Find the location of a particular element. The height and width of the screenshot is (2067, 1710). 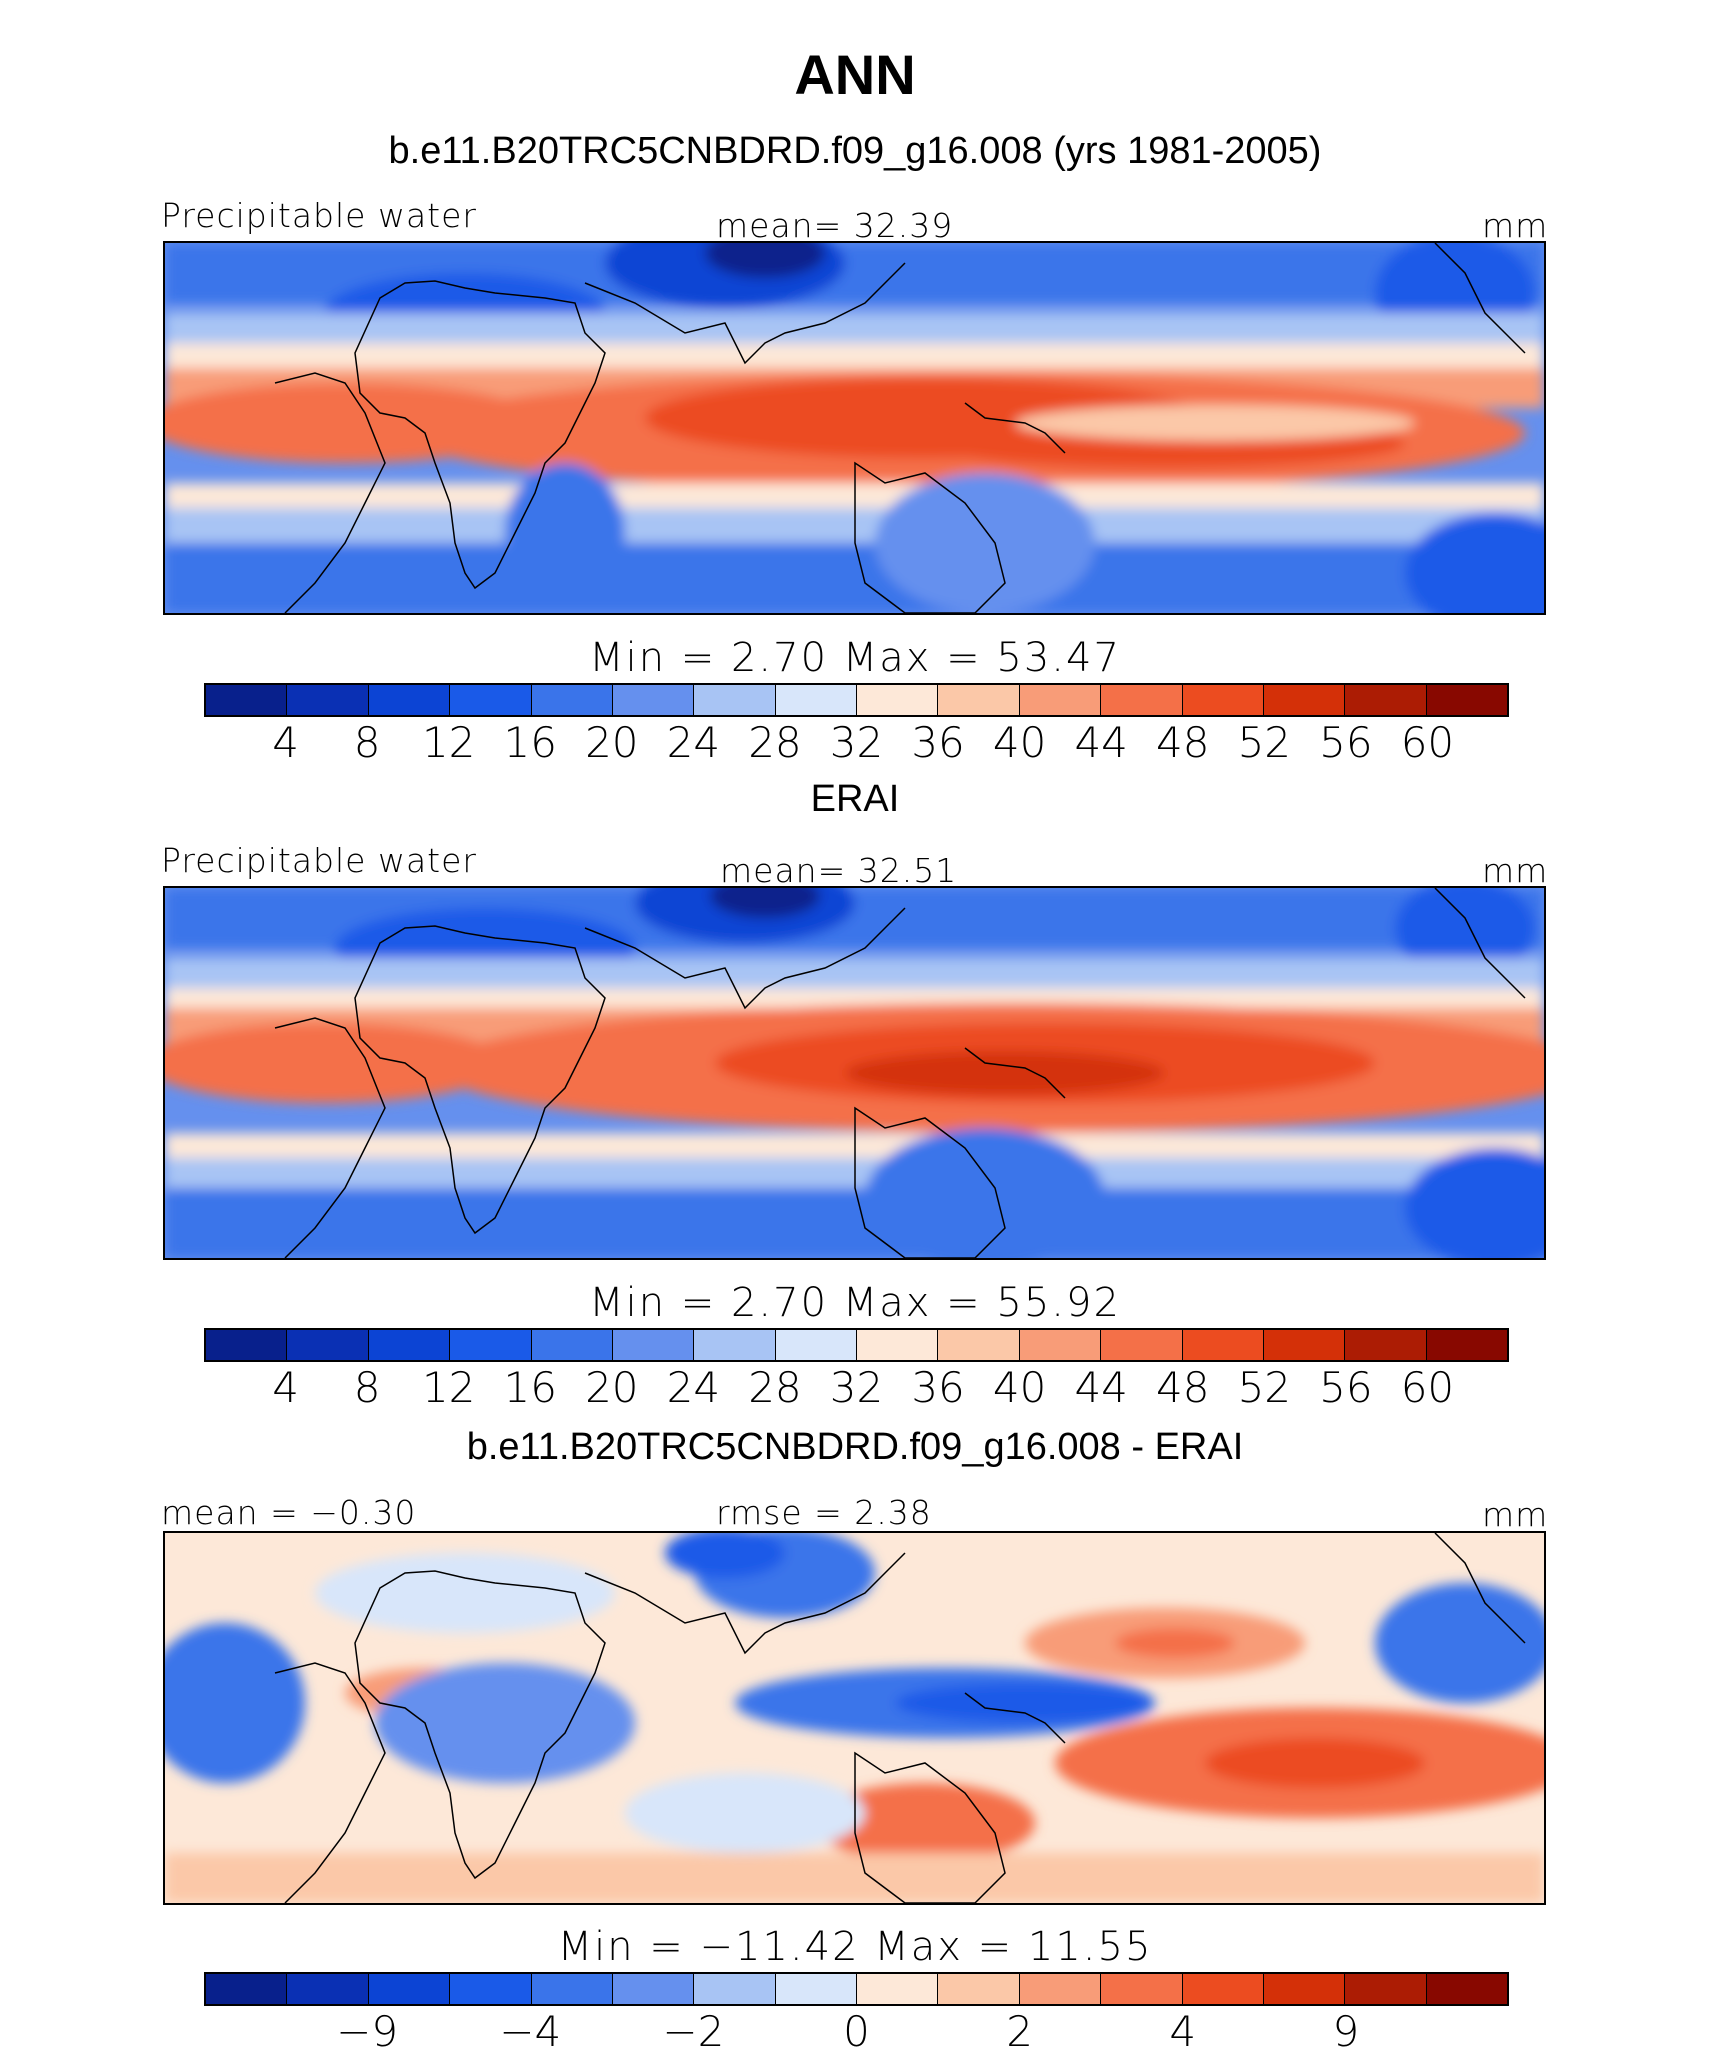

panel-3-minmax: Min = −11.42 Max = 11.55 is located at coordinates (855, 1947).